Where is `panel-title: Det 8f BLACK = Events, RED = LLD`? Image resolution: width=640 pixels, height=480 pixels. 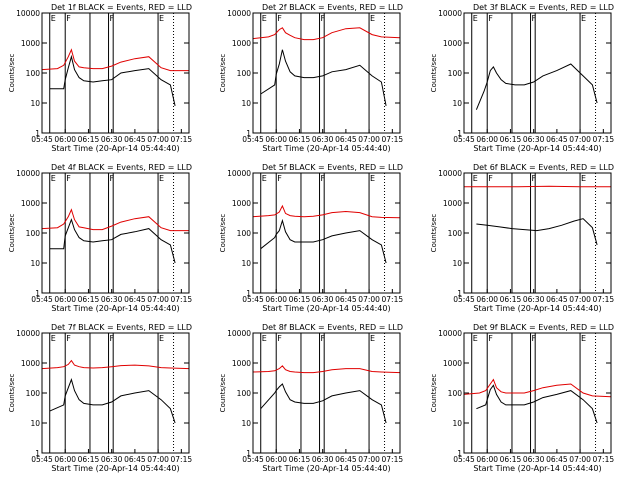
panel-title: Det 8f BLACK = Events, RED = LLD is located at coordinates (332, 327).